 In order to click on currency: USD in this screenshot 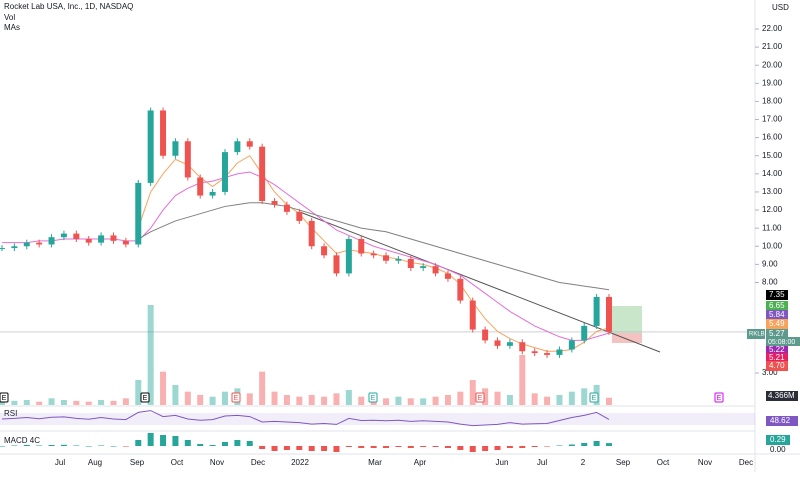, I will do `click(780, 7)`.